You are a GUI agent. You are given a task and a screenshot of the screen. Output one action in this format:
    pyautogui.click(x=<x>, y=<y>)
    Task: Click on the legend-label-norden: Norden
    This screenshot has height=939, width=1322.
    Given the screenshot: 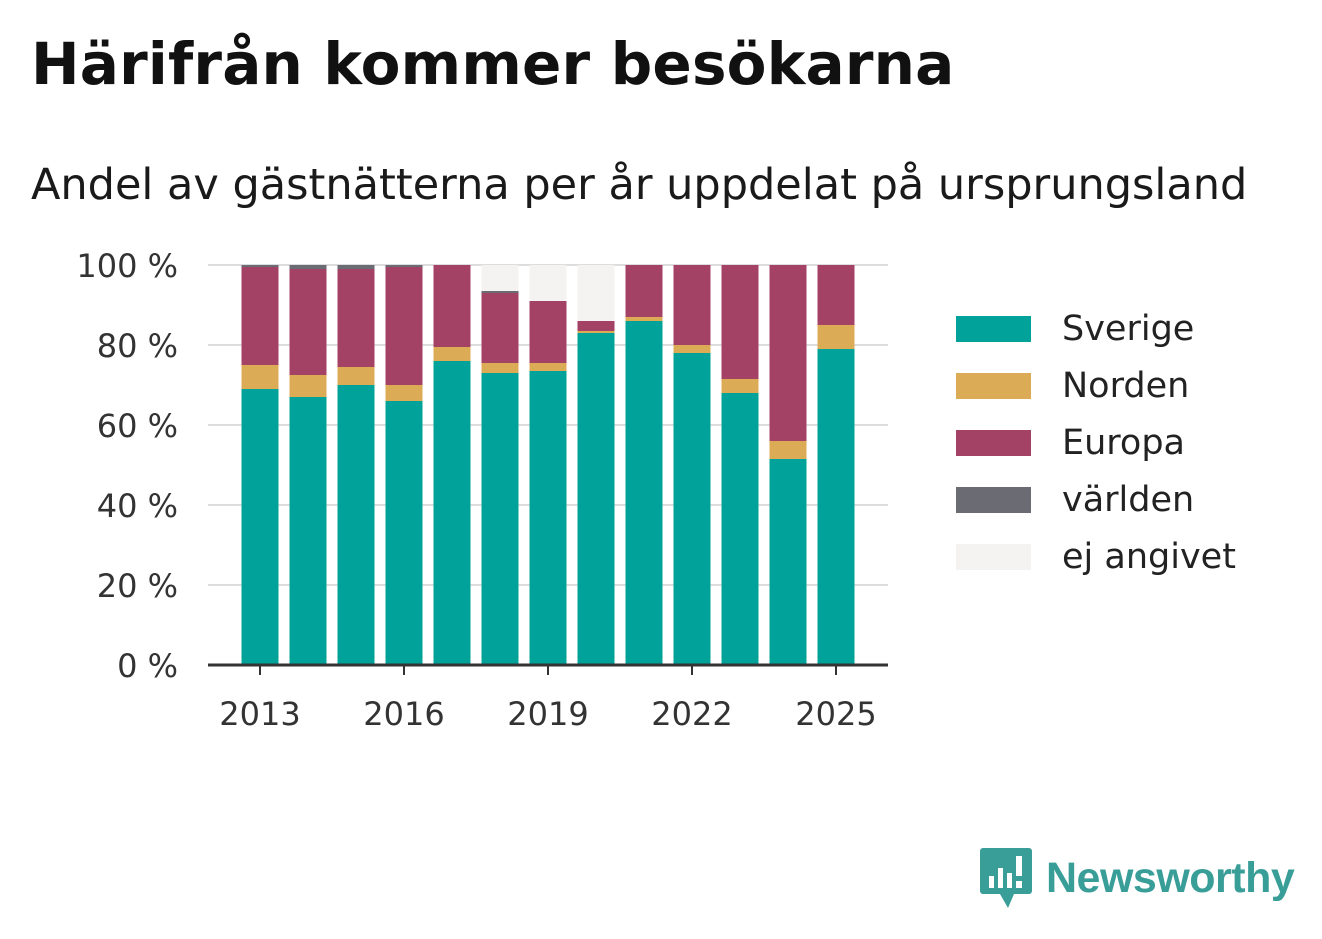 What is the action you would take?
    pyautogui.click(x=1126, y=385)
    